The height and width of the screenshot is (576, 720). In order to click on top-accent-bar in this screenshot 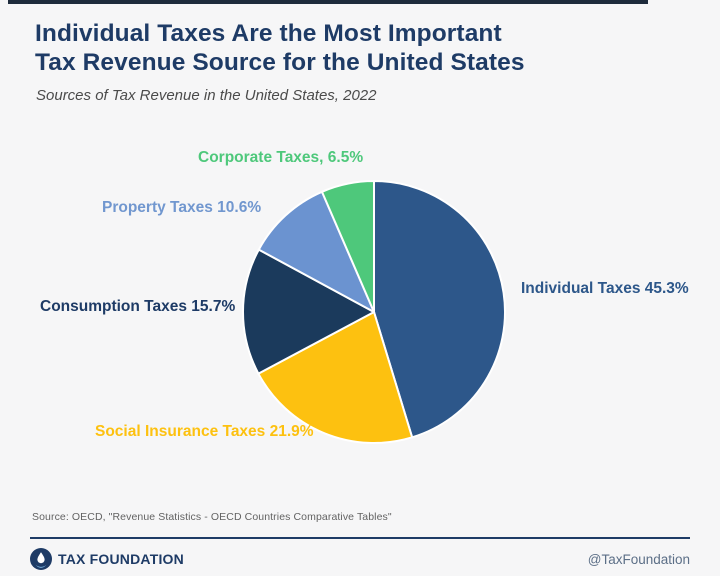, I will do `click(328, 2)`.